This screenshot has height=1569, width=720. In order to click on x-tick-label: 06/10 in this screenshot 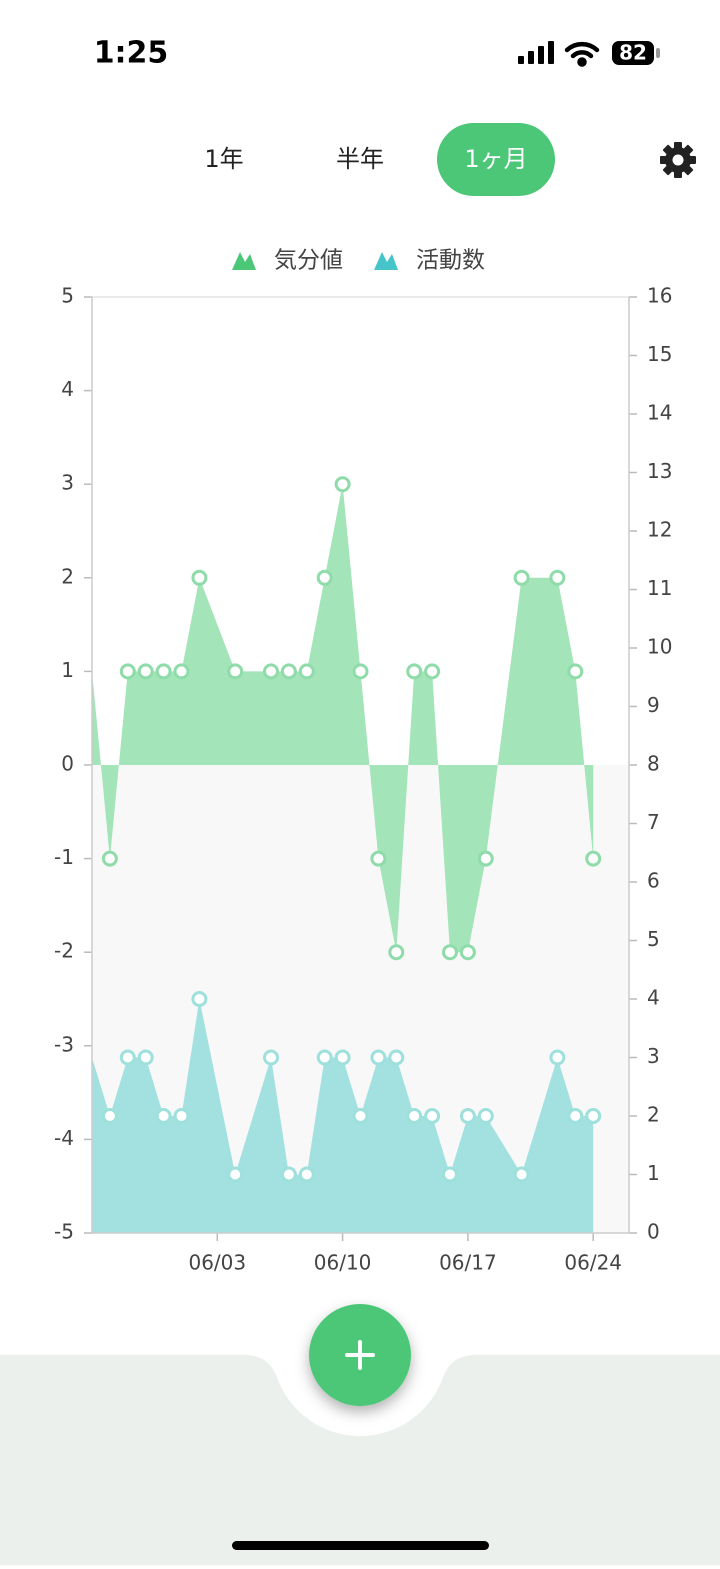, I will do `click(343, 1263)`.